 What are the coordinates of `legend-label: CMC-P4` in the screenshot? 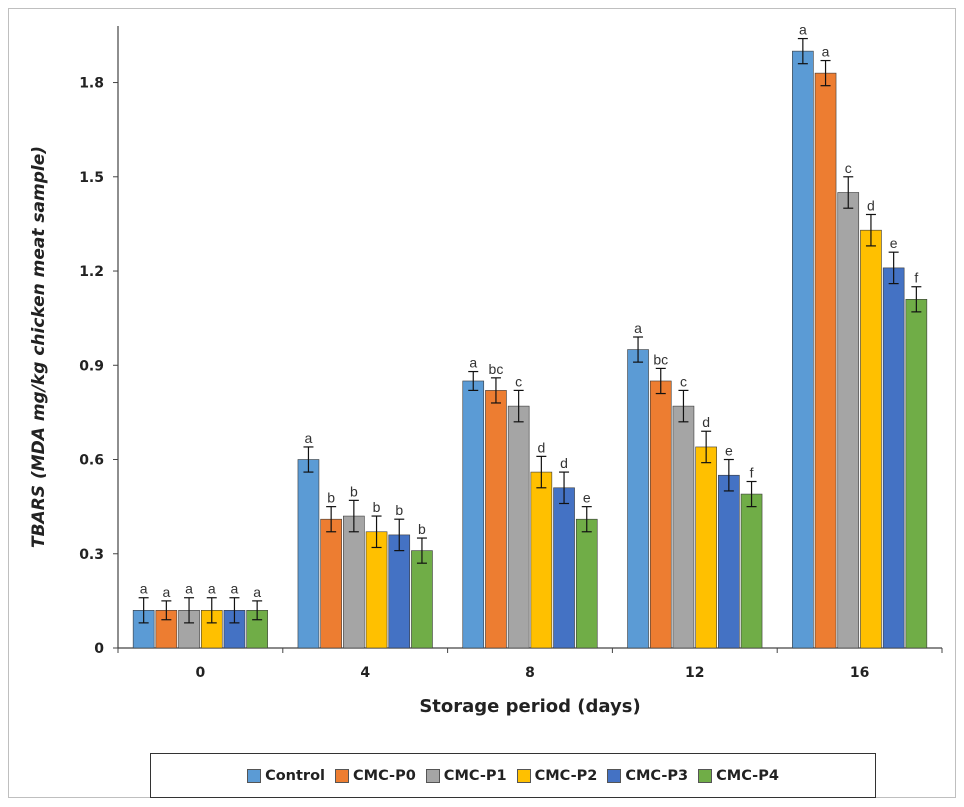 It's located at (747, 775).